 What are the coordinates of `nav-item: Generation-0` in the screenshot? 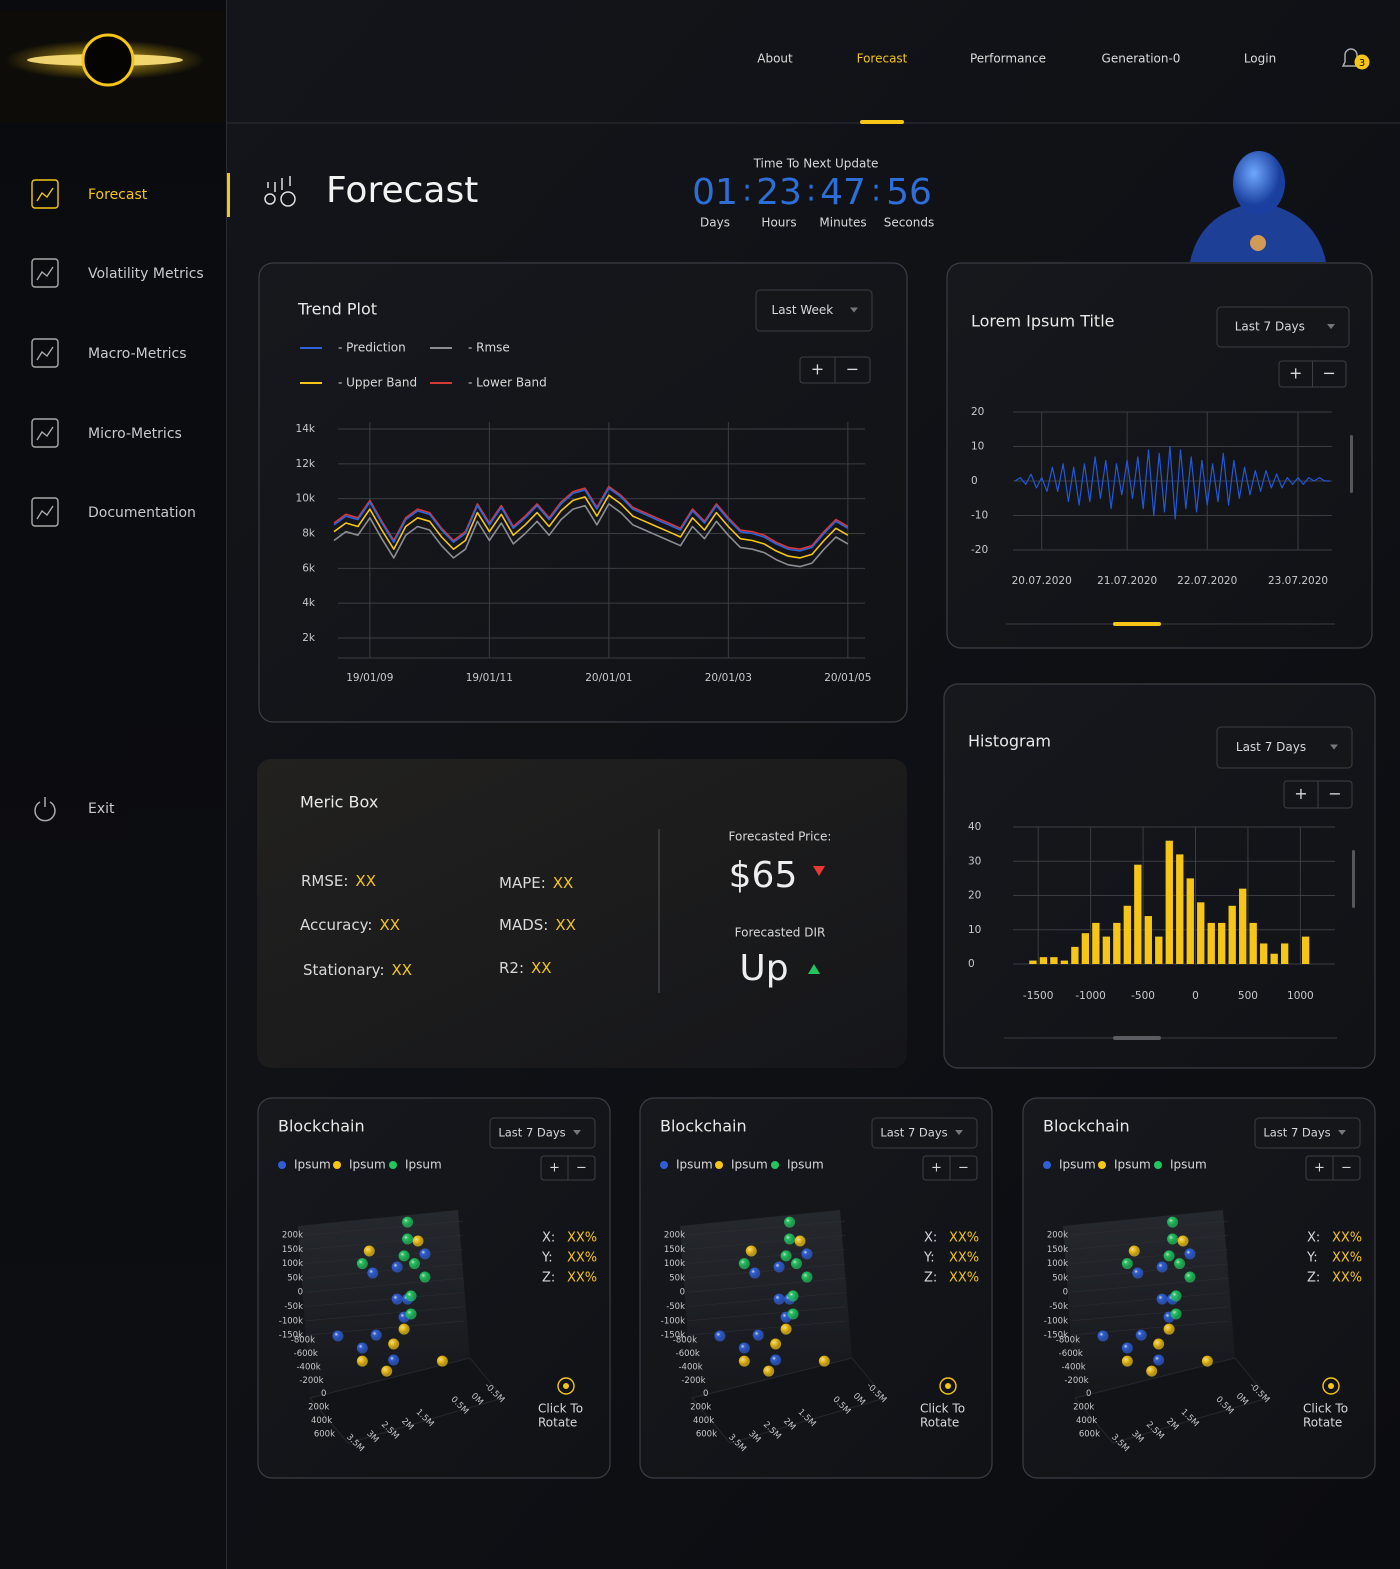 It's located at (1141, 59).